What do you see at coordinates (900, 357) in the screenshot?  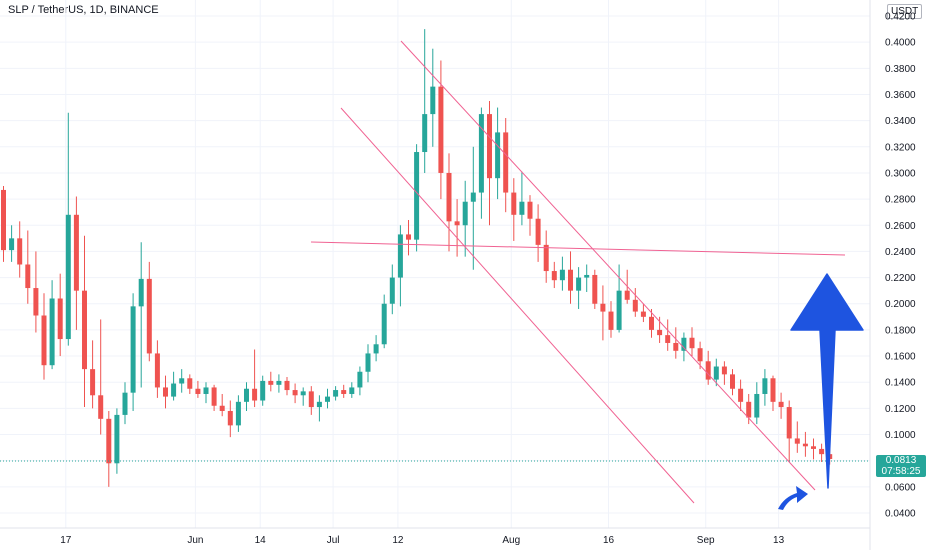 I see `y-tick-label: 0.1600` at bounding box center [900, 357].